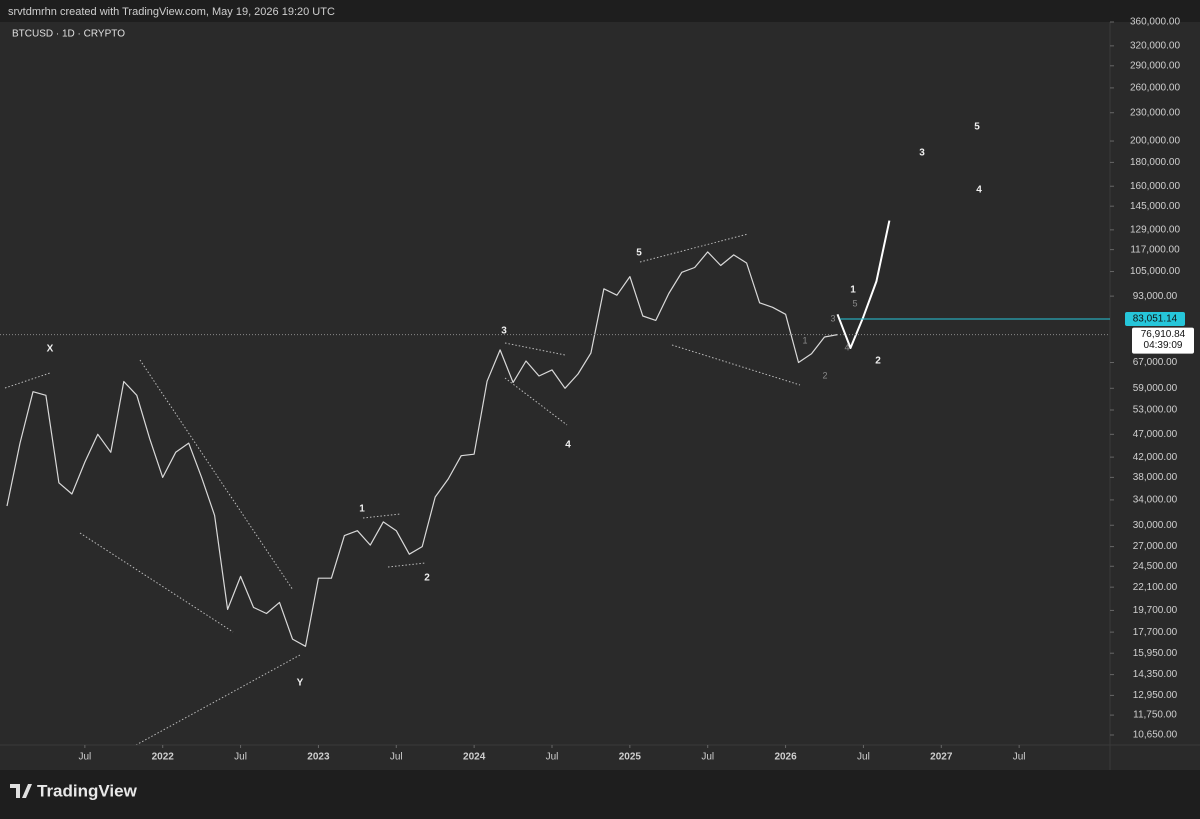 Image resolution: width=1200 pixels, height=819 pixels. Describe the element at coordinates (1155, 566) in the screenshot. I see `y-tick-label: 24,500.00` at that location.